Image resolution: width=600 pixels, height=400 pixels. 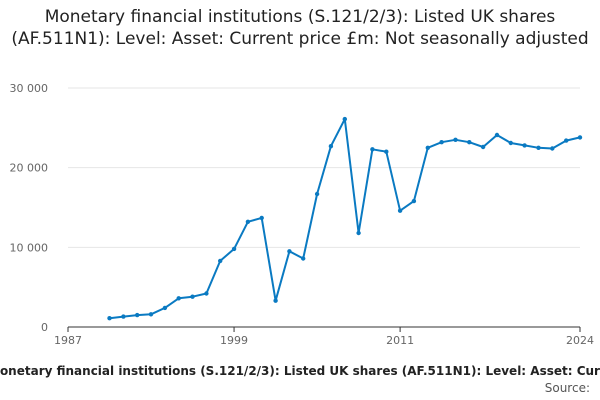 I want to click on y-tick-label: 10 000, so click(x=29, y=247).